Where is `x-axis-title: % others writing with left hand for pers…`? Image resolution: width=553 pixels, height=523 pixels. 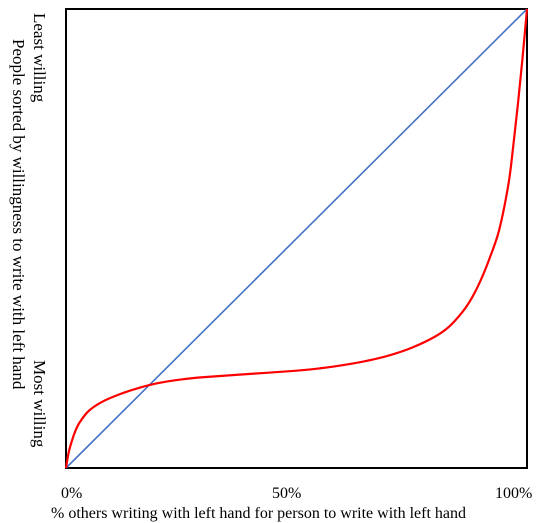
x-axis-title: % others writing with left hand for pers… is located at coordinates (259, 513).